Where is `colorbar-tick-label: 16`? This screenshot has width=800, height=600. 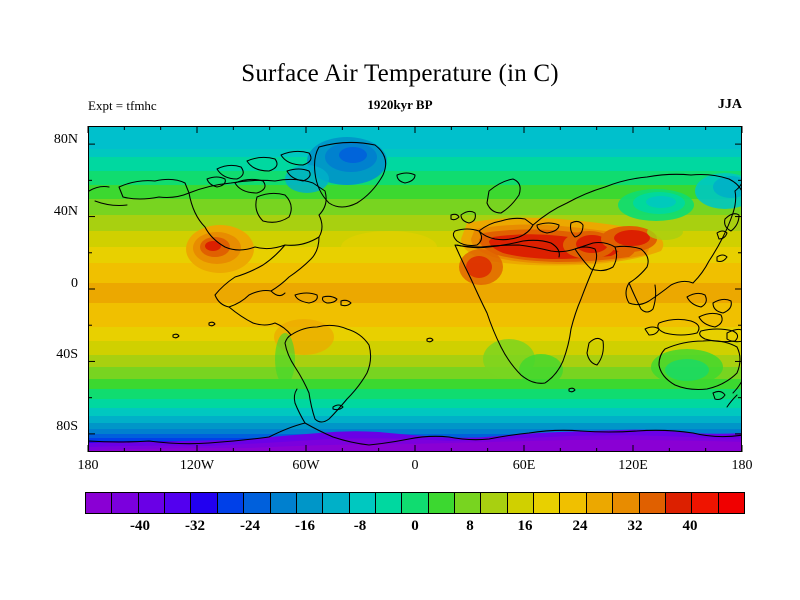 colorbar-tick-label: 16 is located at coordinates (525, 526).